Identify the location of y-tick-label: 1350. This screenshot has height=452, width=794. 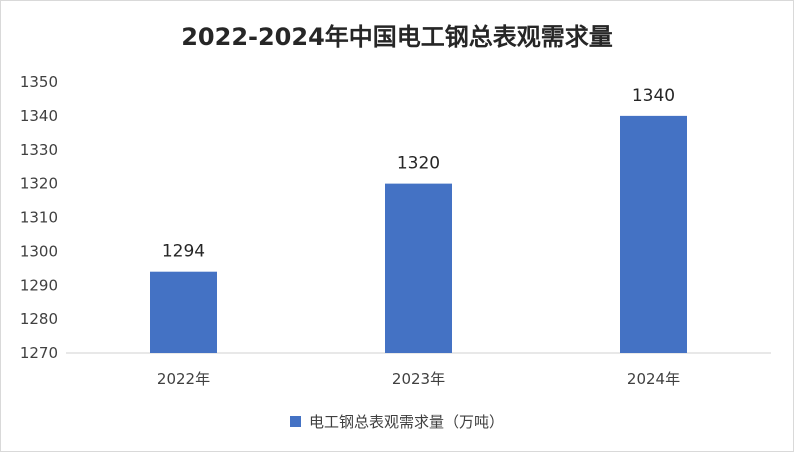
(39, 82).